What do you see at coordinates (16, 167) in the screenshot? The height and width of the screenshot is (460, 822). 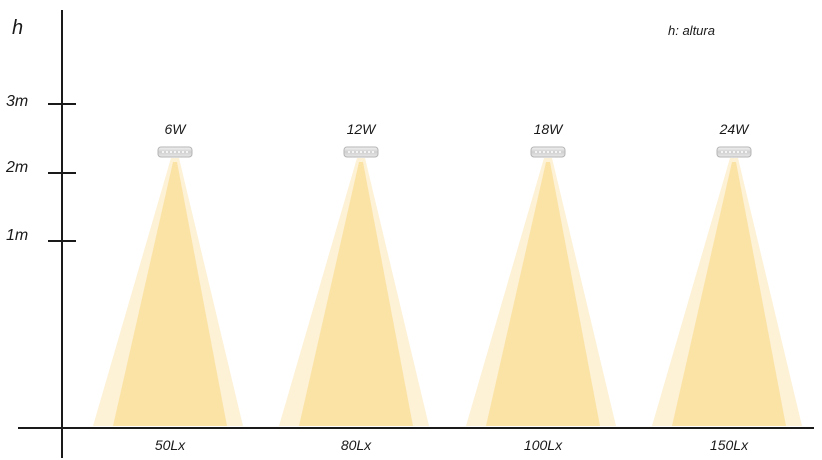 I see `tick-label-2m: 2m` at bounding box center [16, 167].